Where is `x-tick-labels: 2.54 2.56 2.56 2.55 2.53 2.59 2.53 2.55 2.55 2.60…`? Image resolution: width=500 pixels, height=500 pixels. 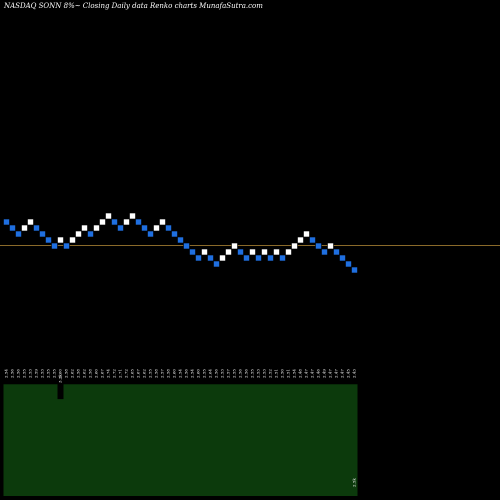 x-tick-labels: 2.54 2.56 2.56 2.55 2.53 2.59 2.53 2.55 2.55 2.60… is located at coordinates (180, 373).